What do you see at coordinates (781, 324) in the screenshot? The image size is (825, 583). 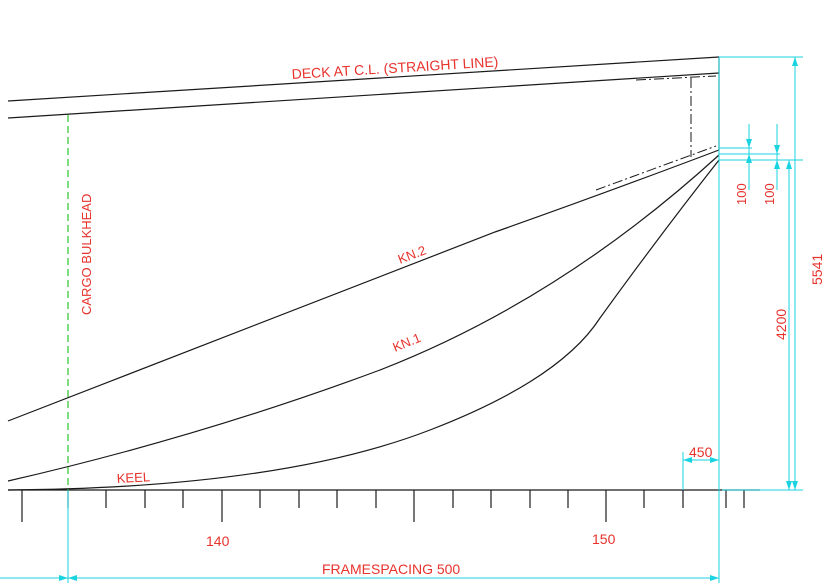 I see `dim-4200: 4200` at bounding box center [781, 324].